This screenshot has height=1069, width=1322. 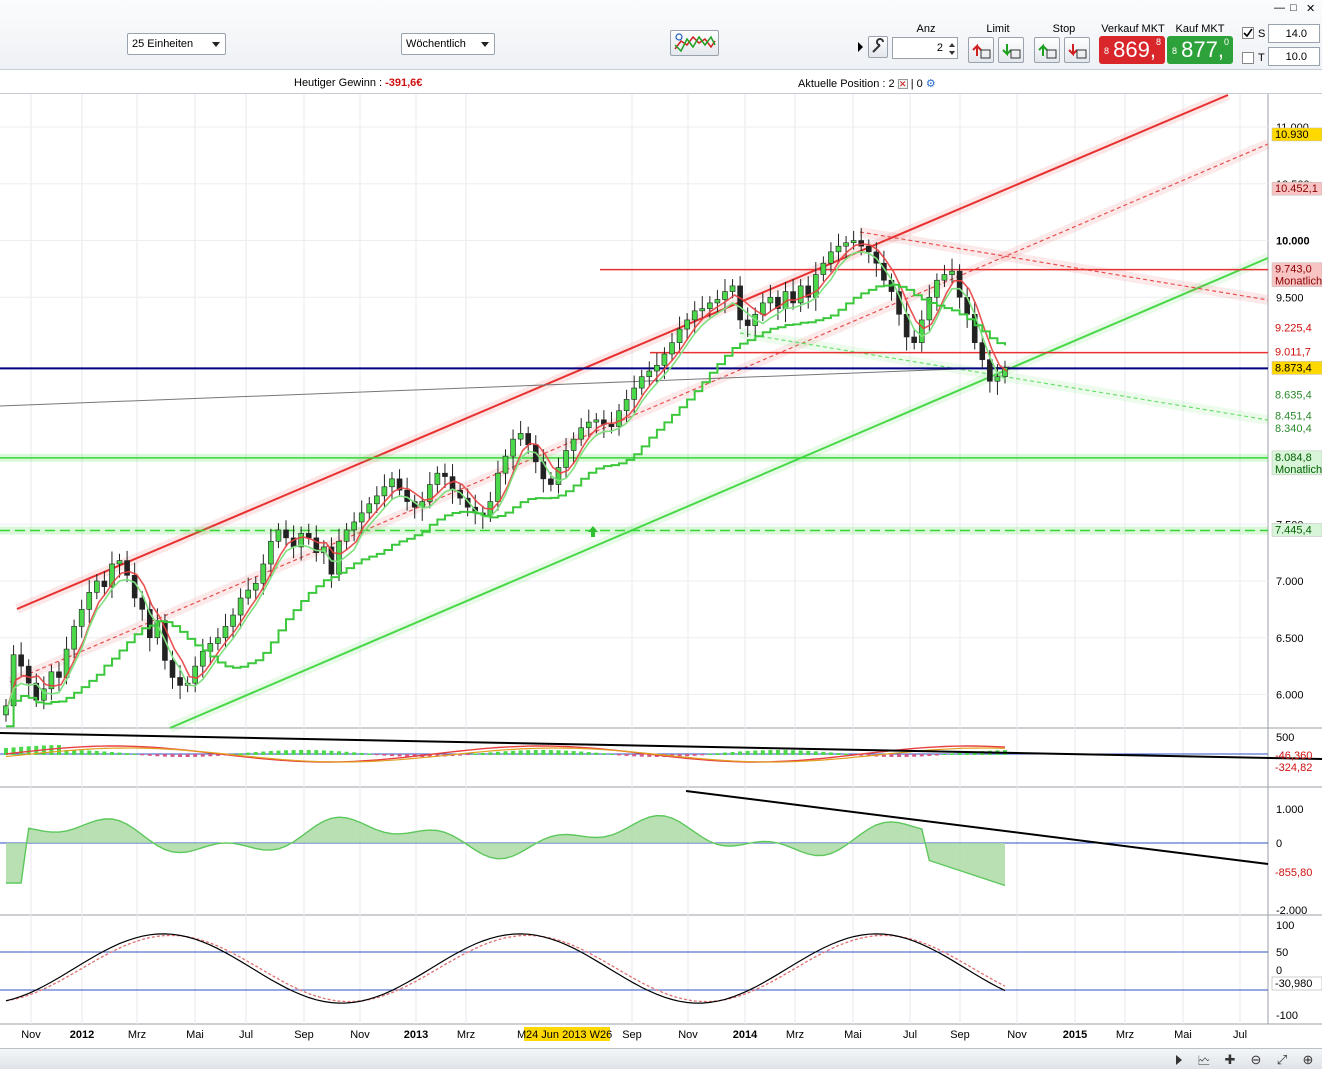 What do you see at coordinates (1279, 8) in the screenshot?
I see `minimize-icon: —` at bounding box center [1279, 8].